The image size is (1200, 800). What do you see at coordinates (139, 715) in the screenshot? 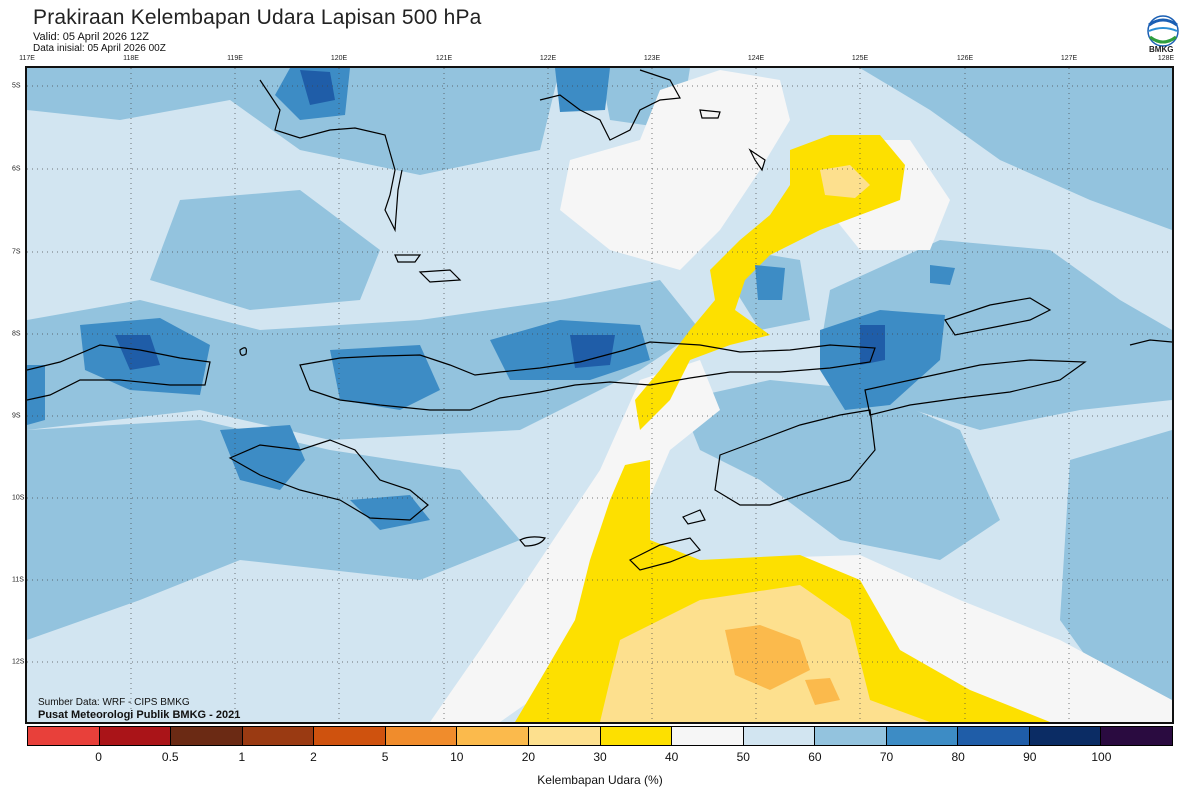
I see `publisher-credit: Pusat Meteorologi Publik BMKG - 2021` at bounding box center [139, 715].